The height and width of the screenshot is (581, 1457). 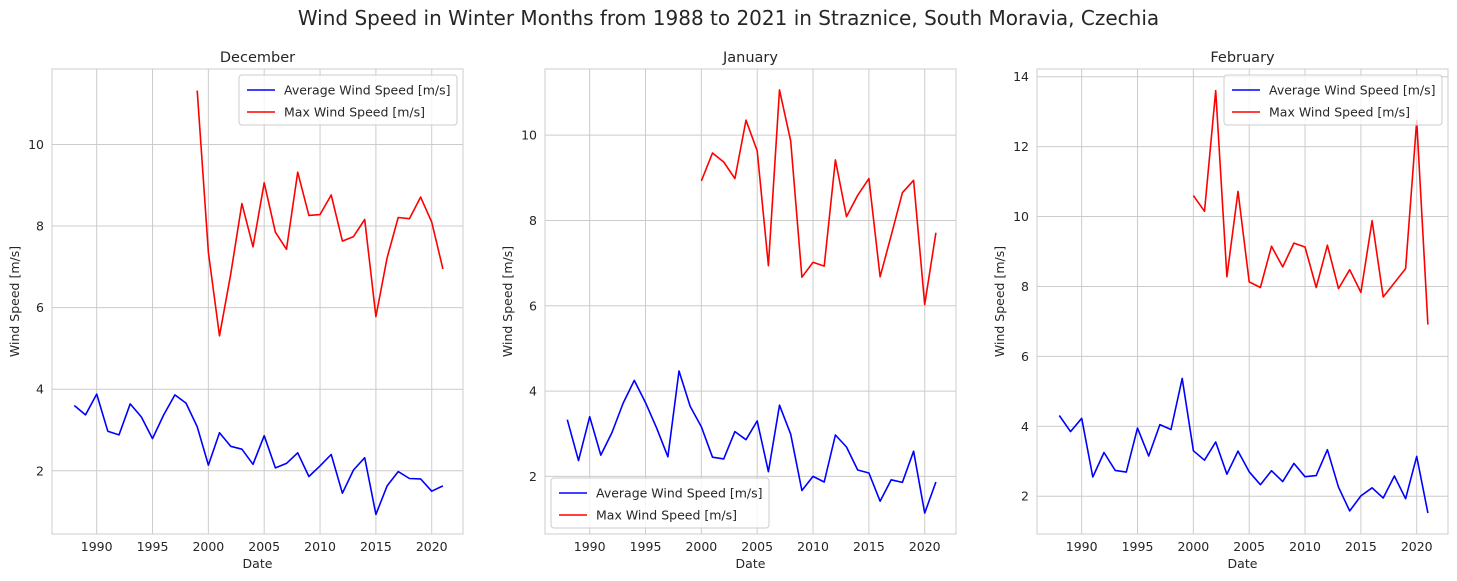 I want to click on panel-title: February, so click(x=1242, y=58).